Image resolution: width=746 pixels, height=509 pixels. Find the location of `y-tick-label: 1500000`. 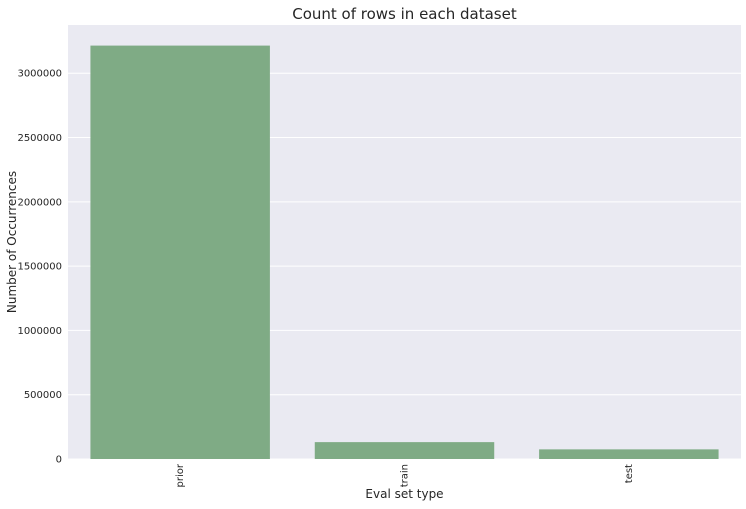

y-tick-label: 1500000 is located at coordinates (39, 267).